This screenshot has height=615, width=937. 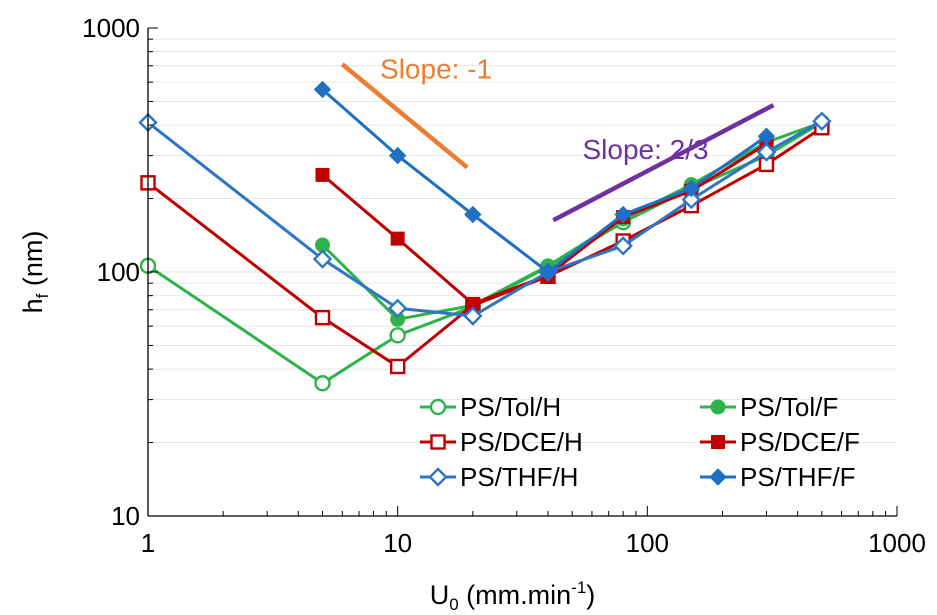 I want to click on legend-item: PS/Tol/H, so click(x=490, y=407).